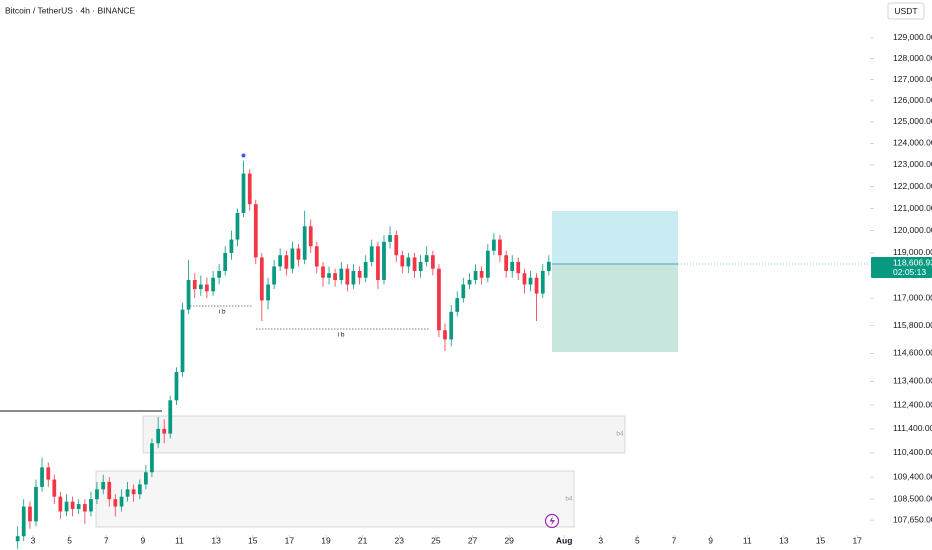 This screenshot has height=550, width=932. Describe the element at coordinates (615, 237) in the screenshot. I see `target-zone` at that location.